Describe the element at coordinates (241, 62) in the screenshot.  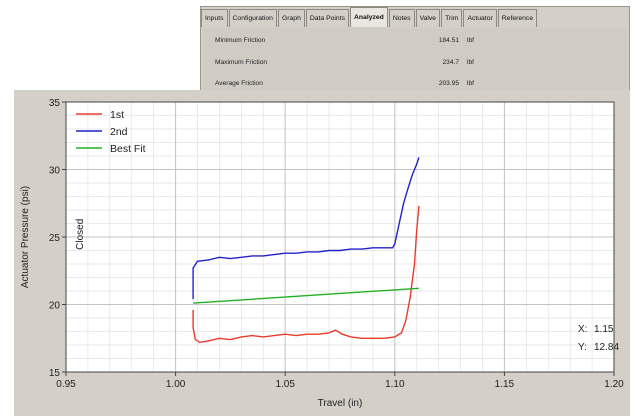
I see `result-label: Maximum Friction` at that location.